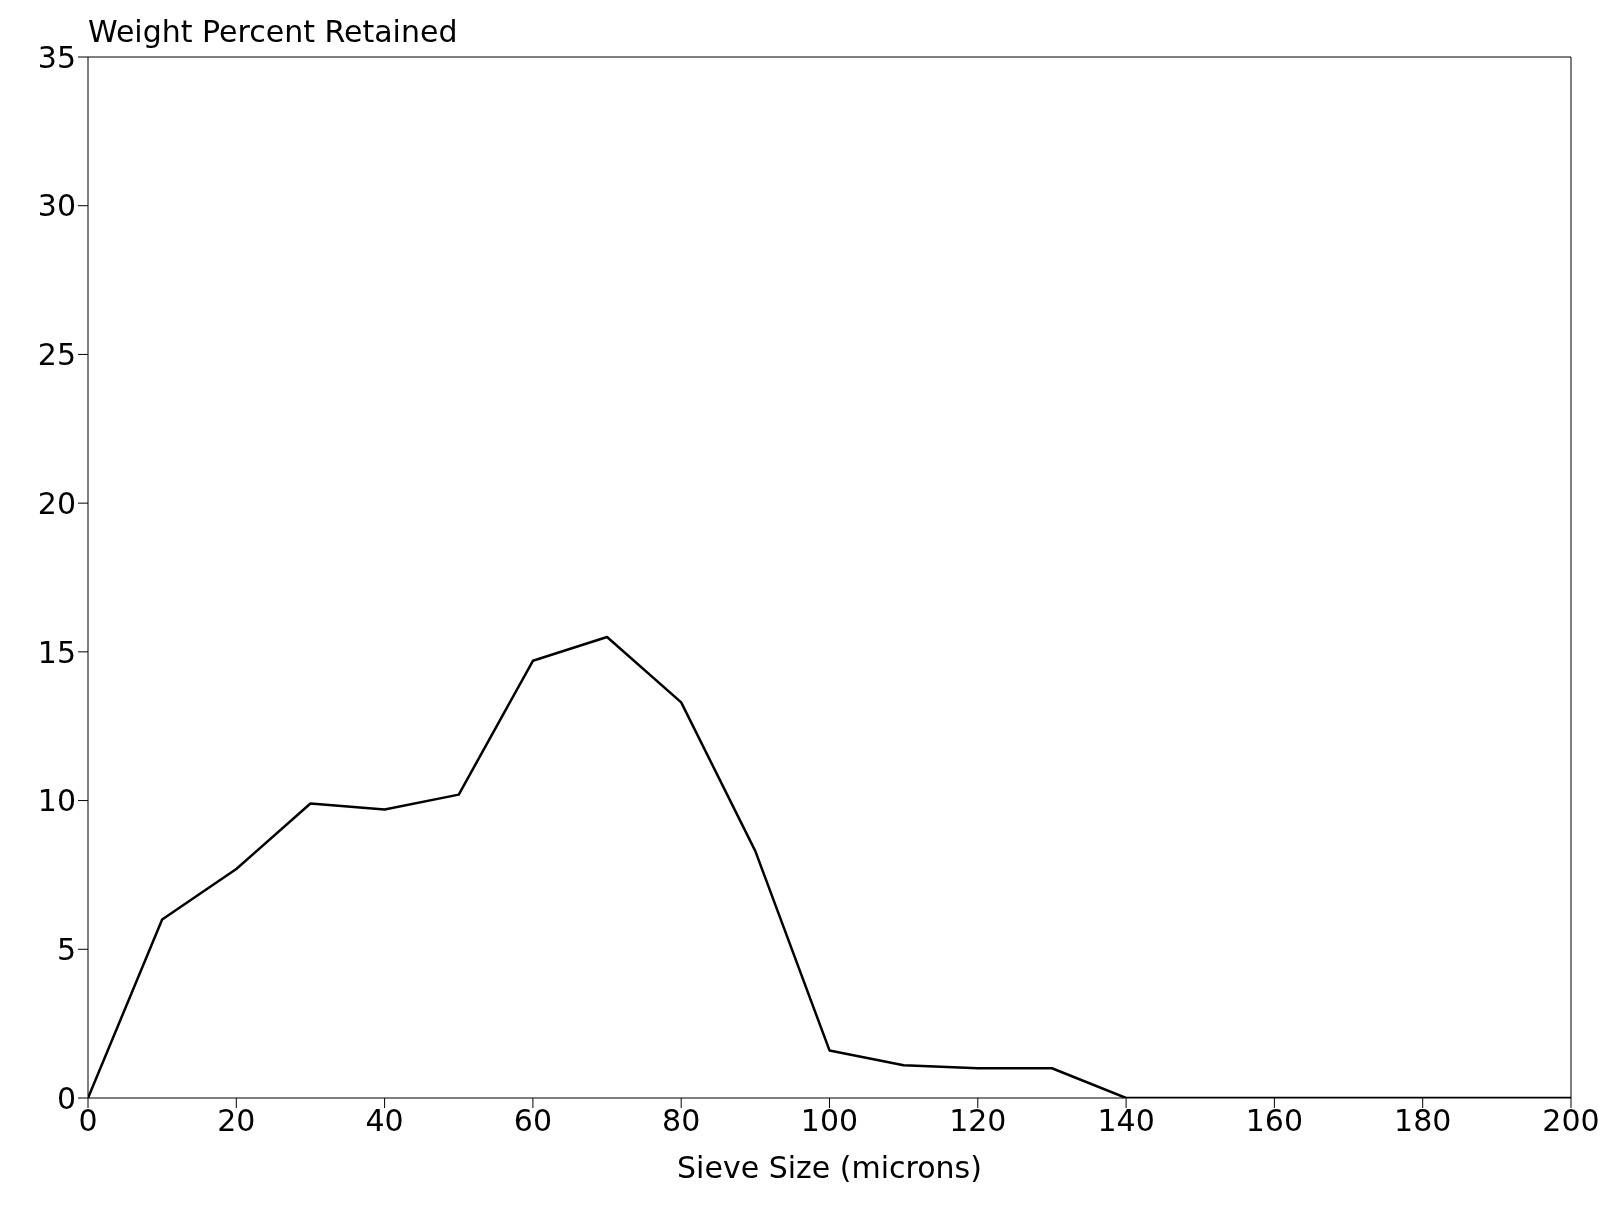  I want to click on x-tick-label: 100, so click(829, 1121).